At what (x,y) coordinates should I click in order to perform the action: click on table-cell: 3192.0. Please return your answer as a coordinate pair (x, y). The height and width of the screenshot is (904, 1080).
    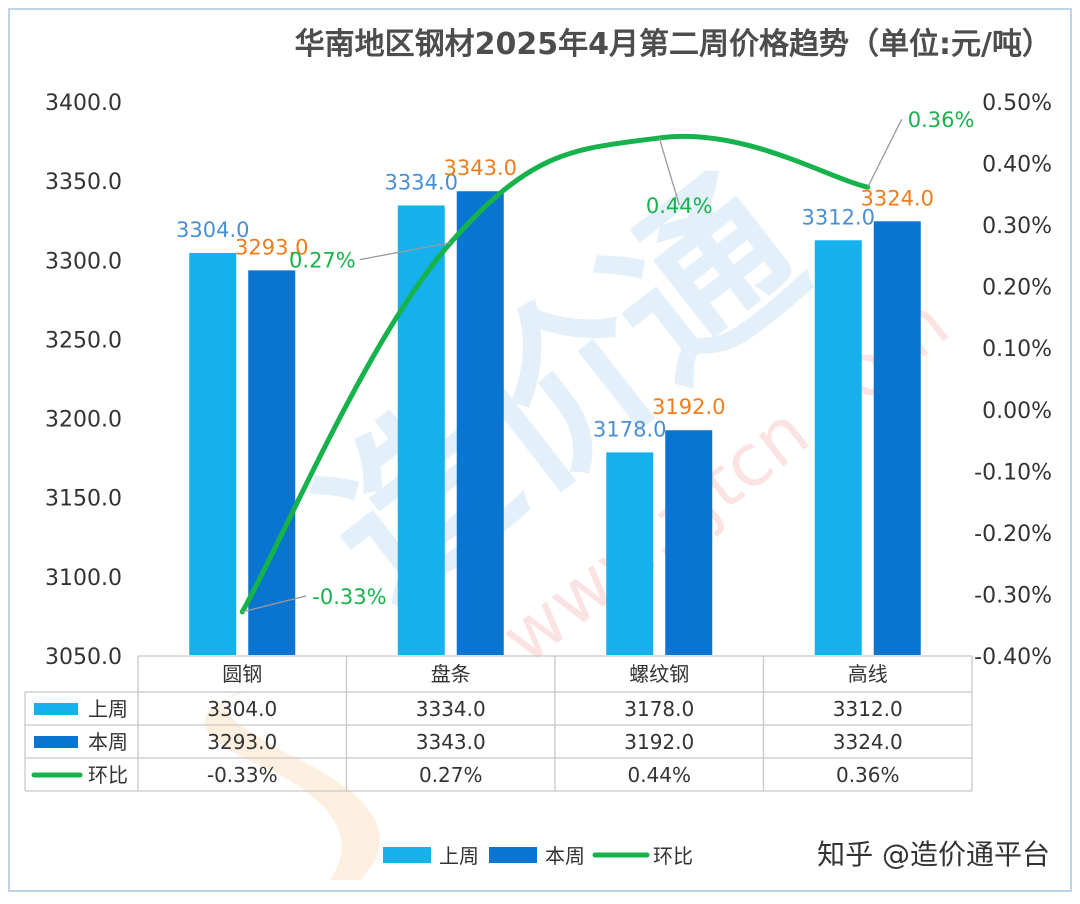
    Looking at the image, I should click on (659, 742).